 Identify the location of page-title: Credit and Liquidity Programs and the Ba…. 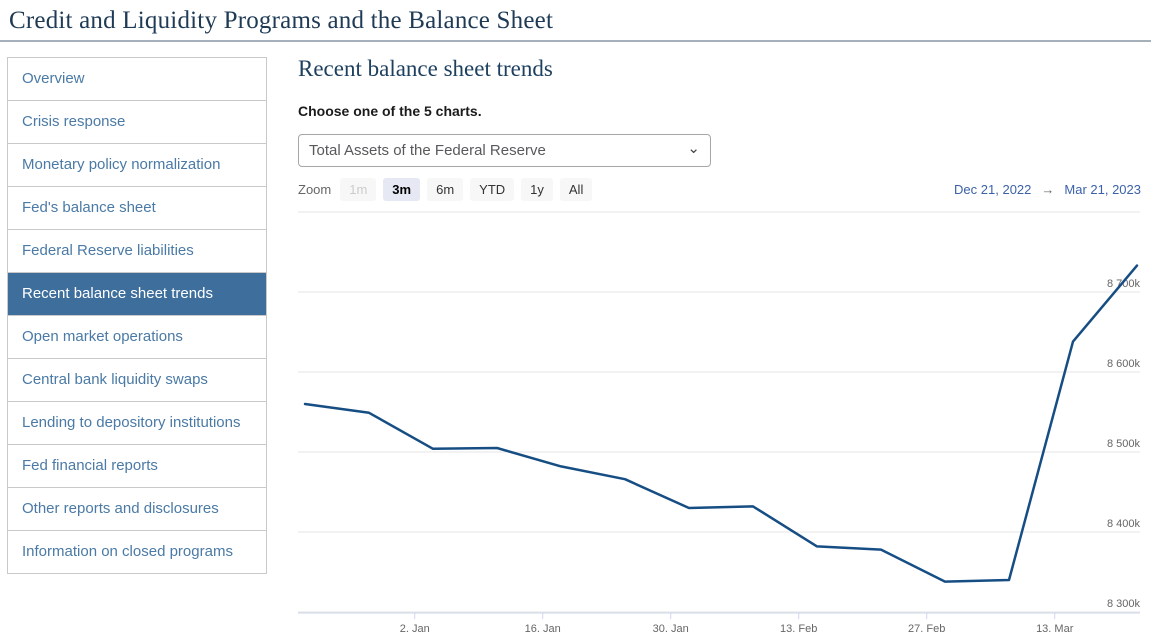
(281, 20).